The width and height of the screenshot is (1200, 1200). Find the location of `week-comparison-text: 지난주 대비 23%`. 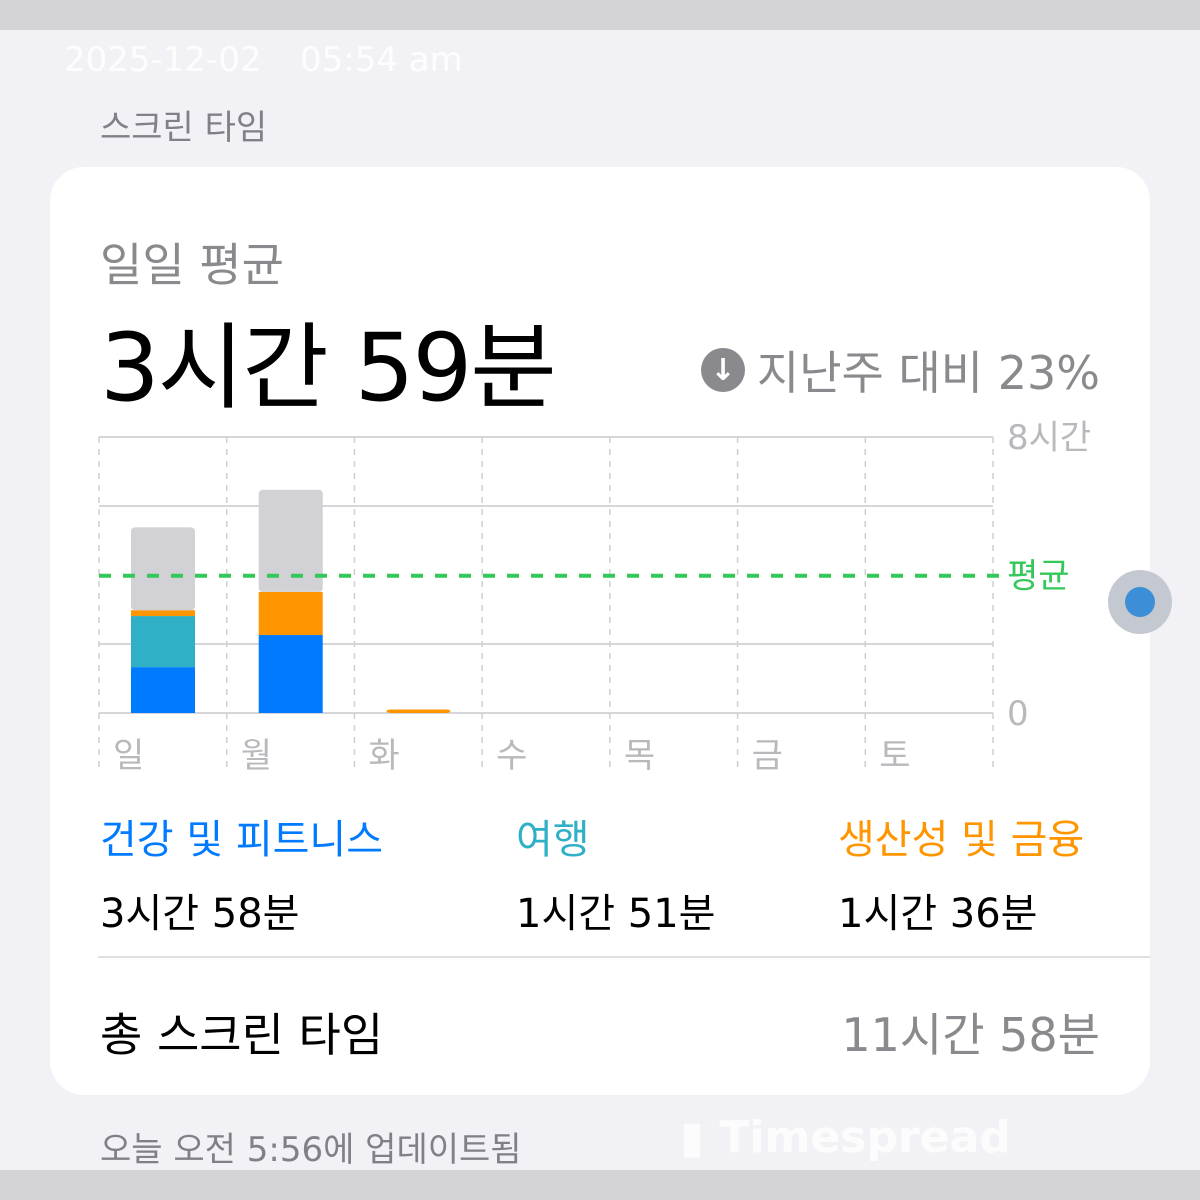

week-comparison-text: 지난주 대비 23% is located at coordinates (928, 373).